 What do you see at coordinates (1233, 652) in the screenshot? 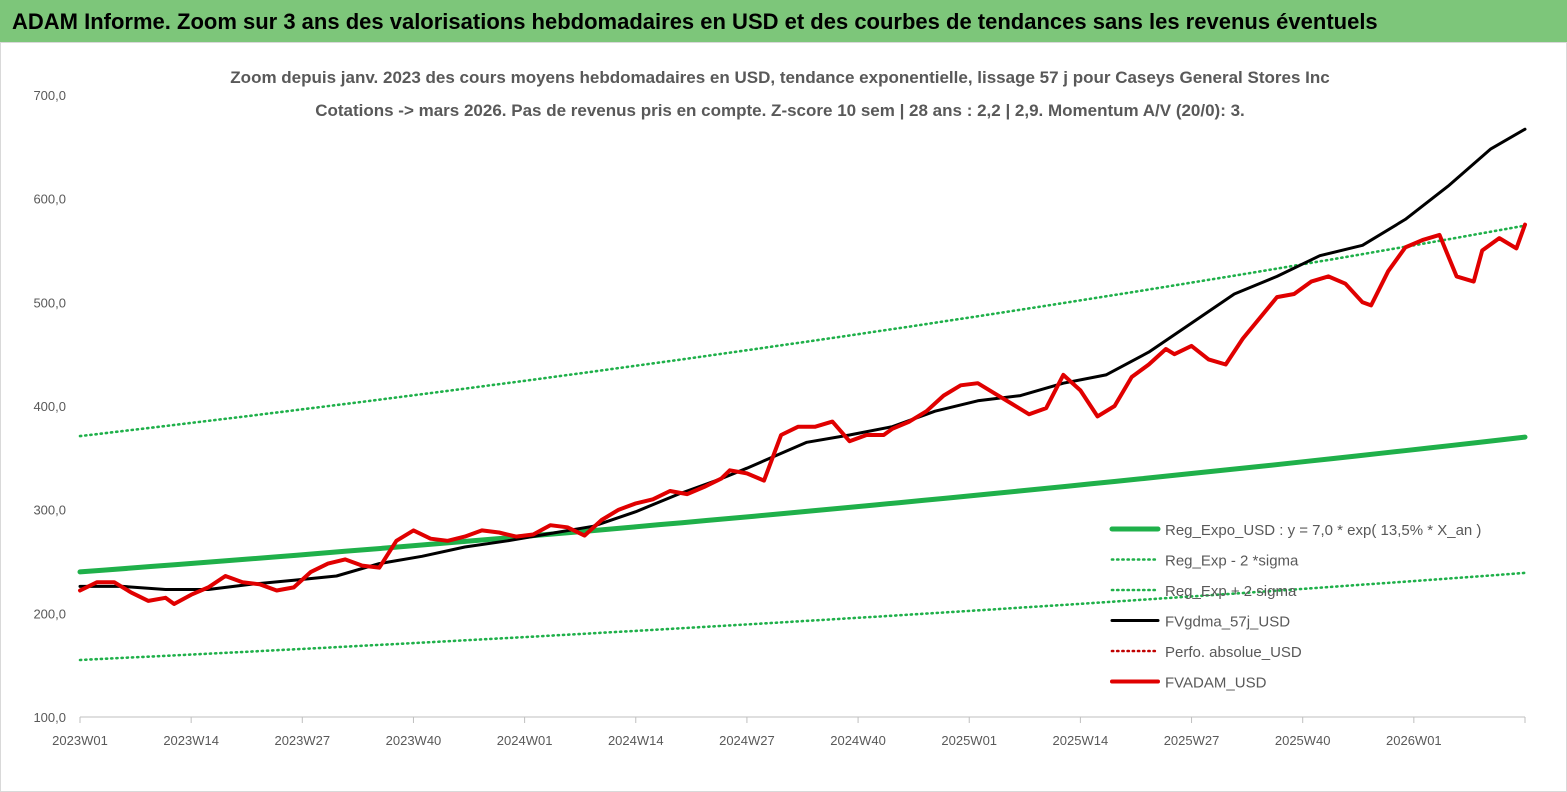
I see `legend-label: Perfo. absolue_USD` at bounding box center [1233, 652].